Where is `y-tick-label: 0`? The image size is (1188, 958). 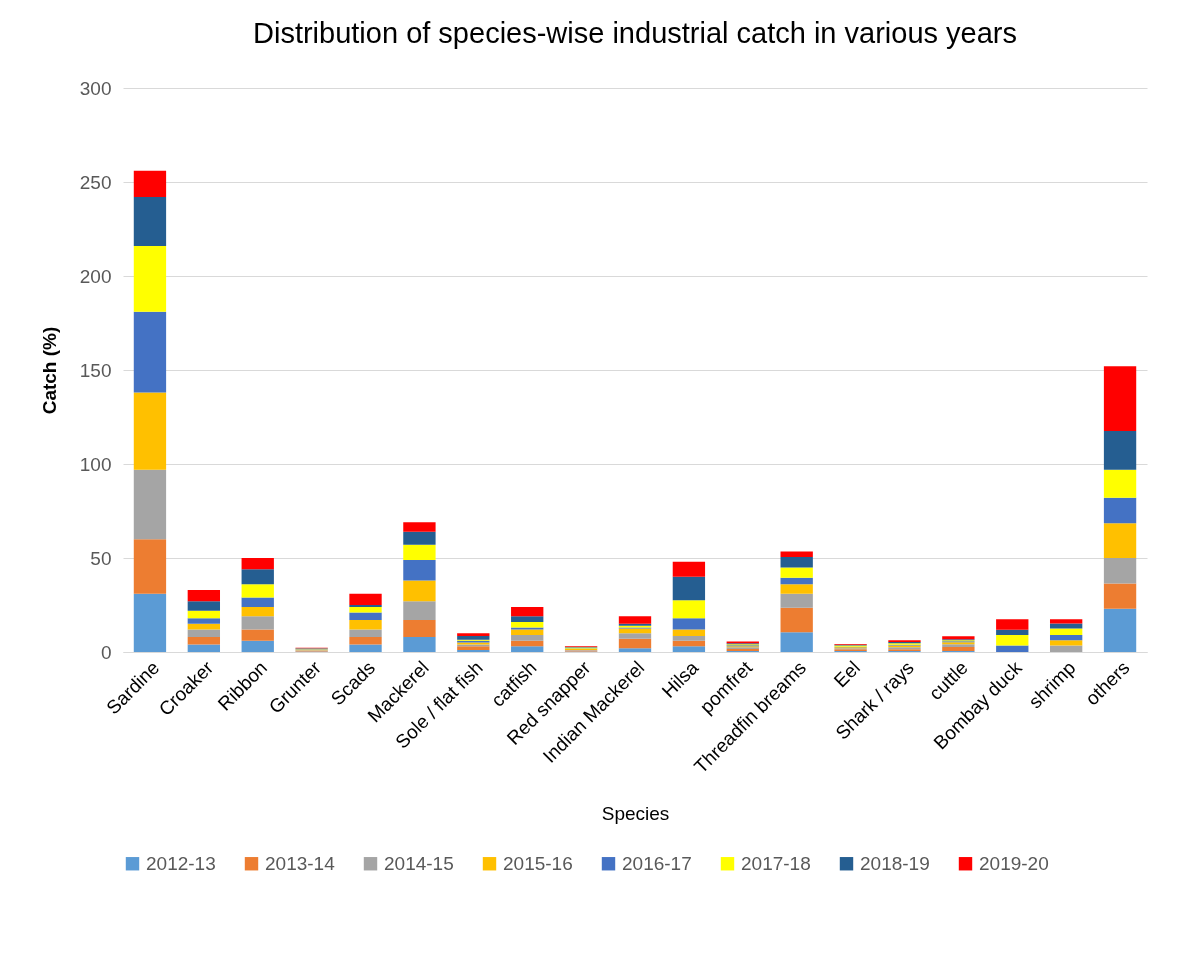 y-tick-label: 0 is located at coordinates (106, 652).